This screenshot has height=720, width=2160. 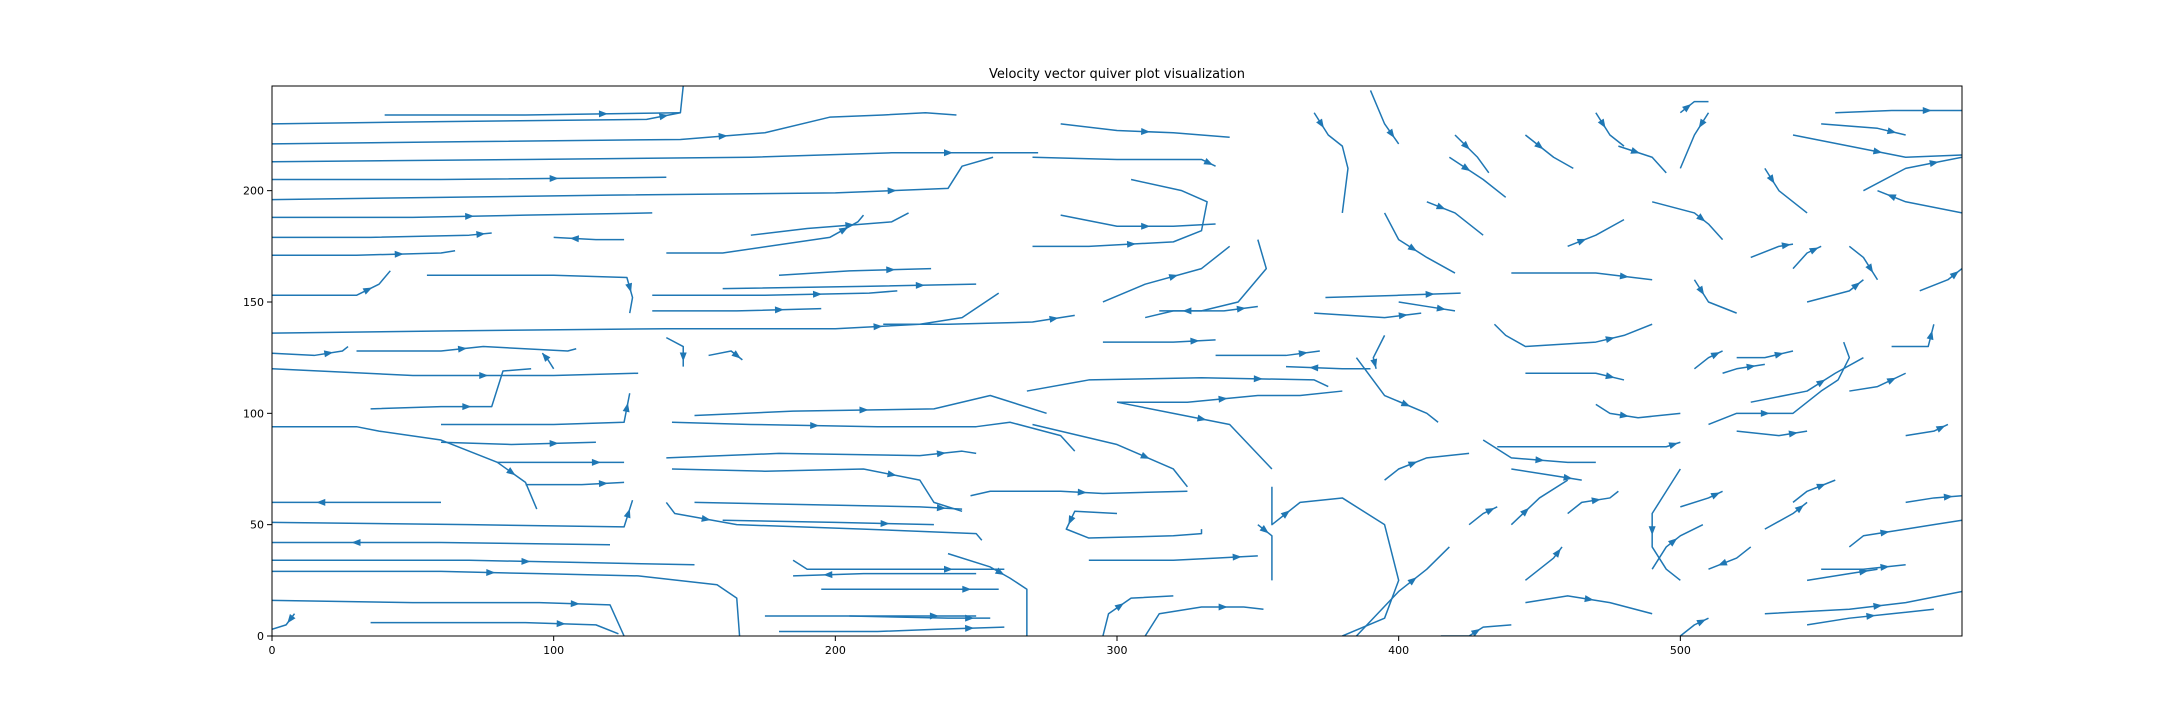 I want to click on y-axis: 0 50 100 150 200, so click(x=257, y=414).